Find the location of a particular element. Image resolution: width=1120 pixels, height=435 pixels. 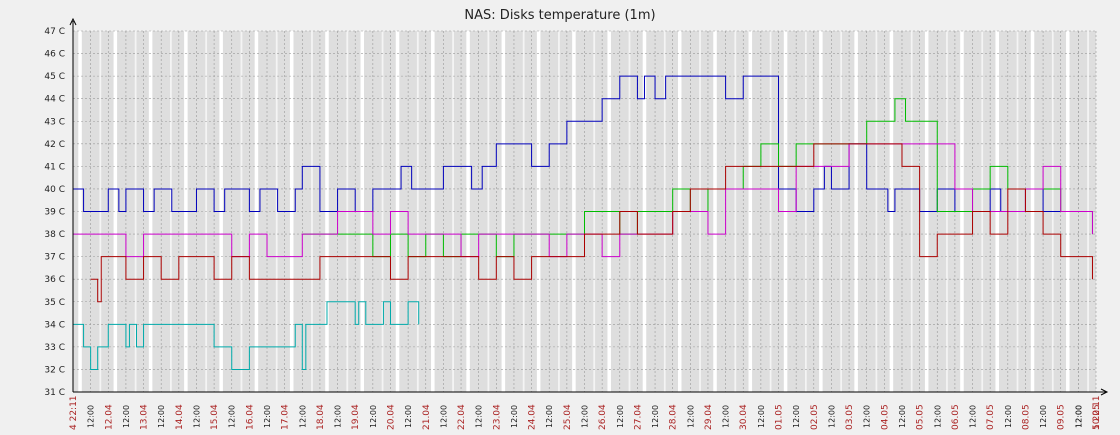

y-tick-label: 35 C is located at coordinates (54, 303).